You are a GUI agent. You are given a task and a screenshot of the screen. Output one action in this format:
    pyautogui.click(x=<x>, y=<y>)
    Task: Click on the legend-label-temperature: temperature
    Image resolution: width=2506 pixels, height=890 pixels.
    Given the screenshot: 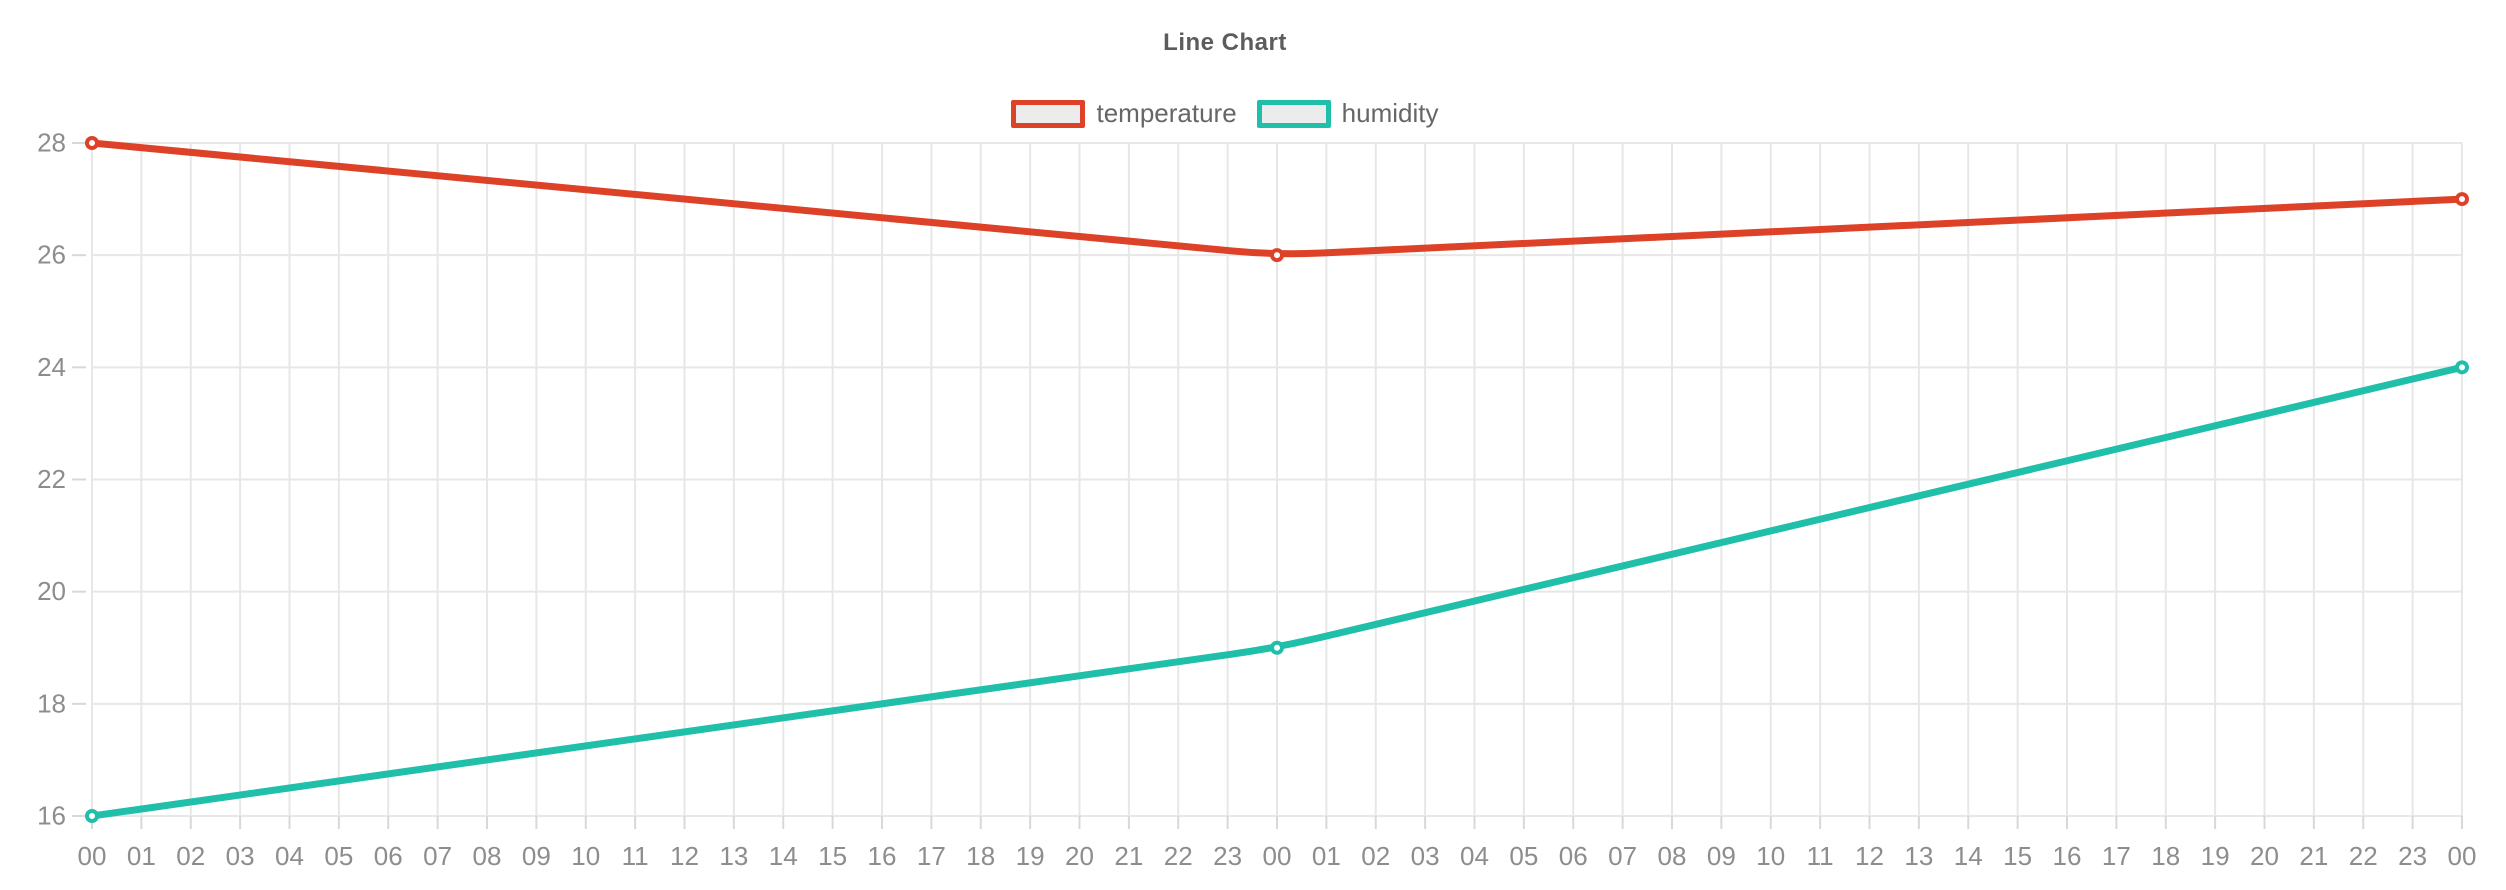 What is the action you would take?
    pyautogui.click(x=1166, y=113)
    